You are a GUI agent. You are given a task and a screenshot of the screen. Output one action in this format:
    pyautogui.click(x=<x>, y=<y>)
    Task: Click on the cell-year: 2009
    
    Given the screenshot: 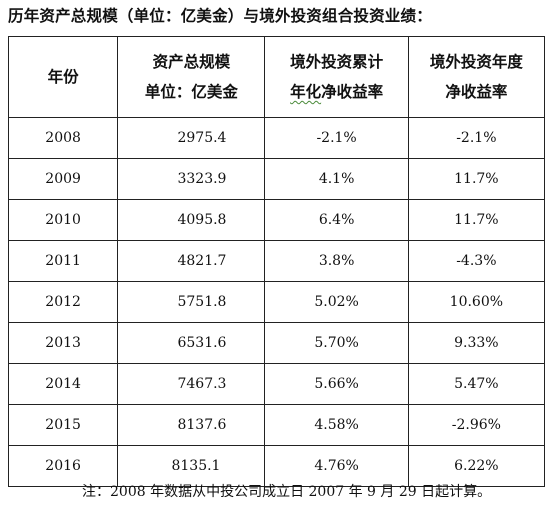 What is the action you would take?
    pyautogui.click(x=63, y=179)
    